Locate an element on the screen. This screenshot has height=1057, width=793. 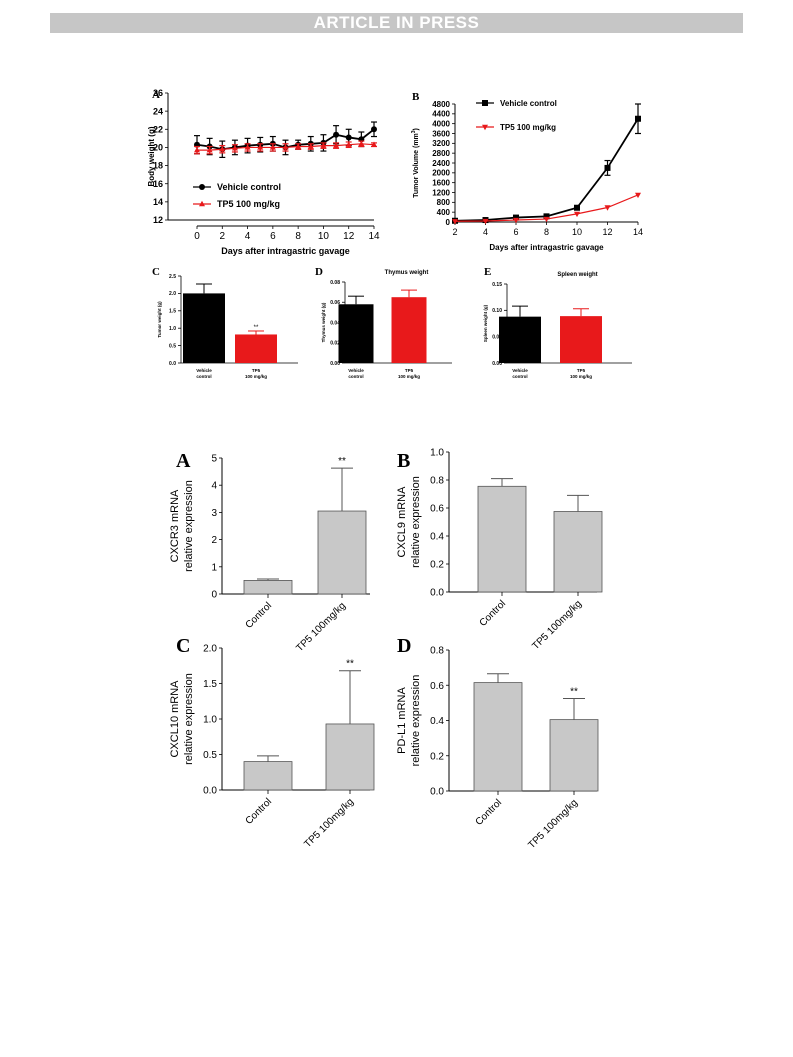
y-tick-label: 0.0 is located at coordinates (437, 593).